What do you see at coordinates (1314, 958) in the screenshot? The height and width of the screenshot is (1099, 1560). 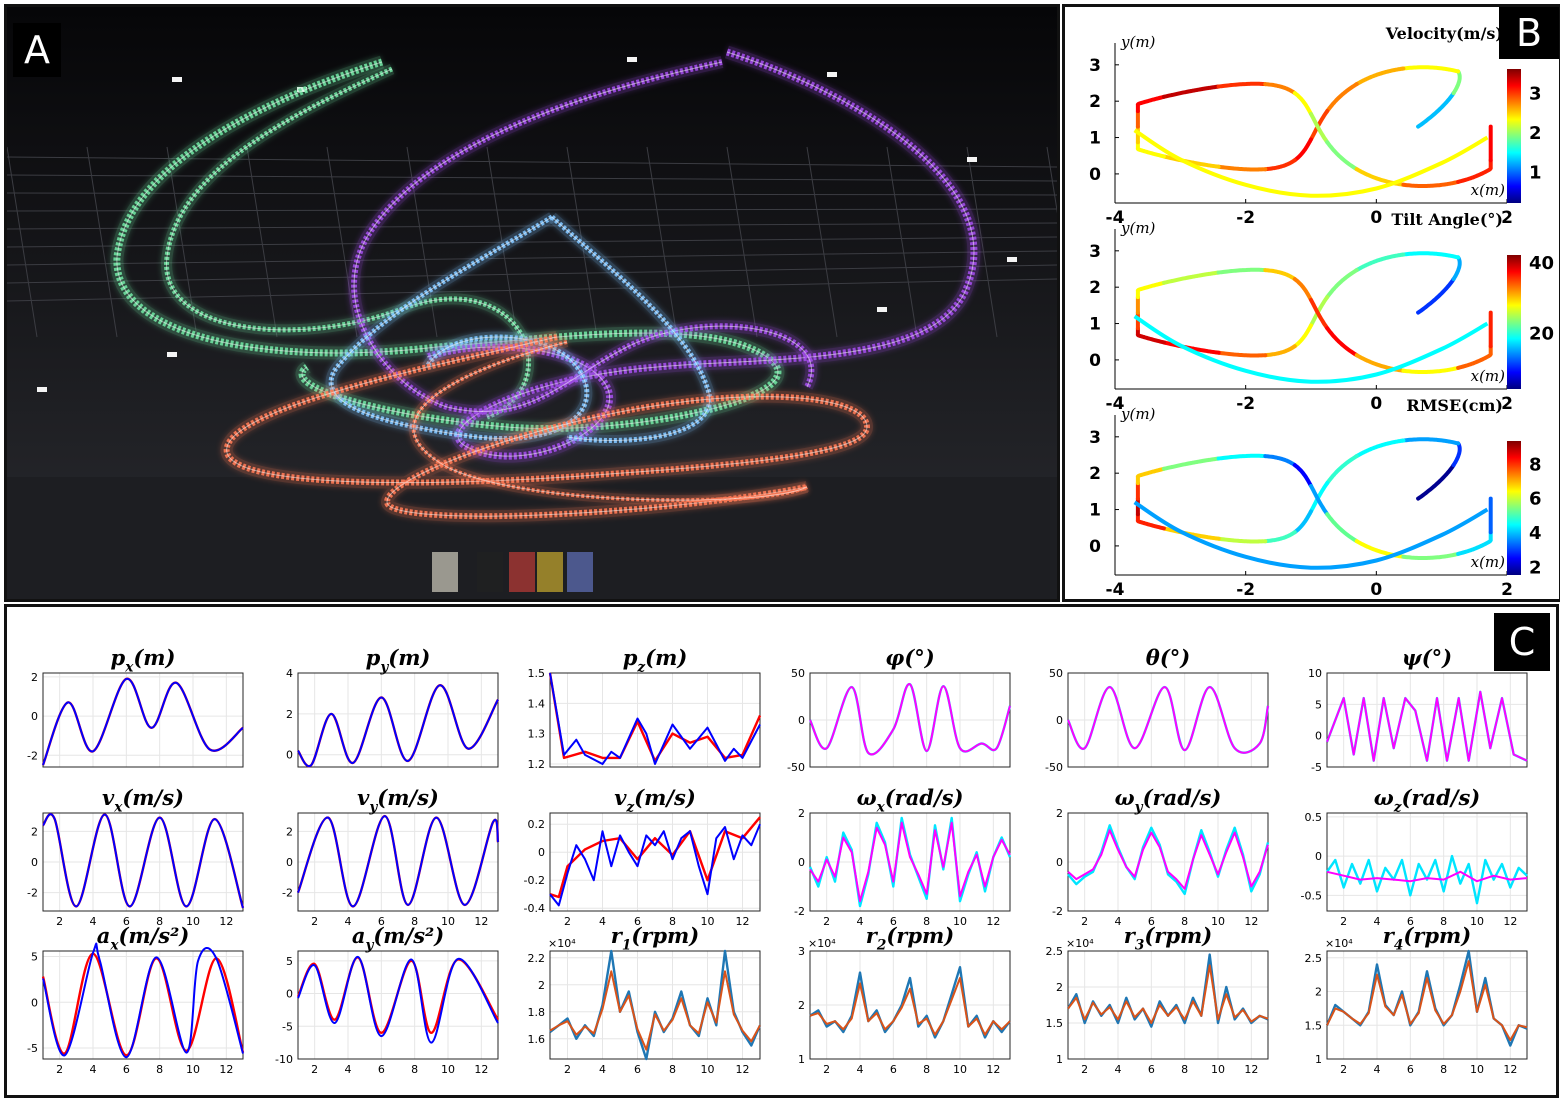 I see `y-tick-label: 2.5` at bounding box center [1314, 958].